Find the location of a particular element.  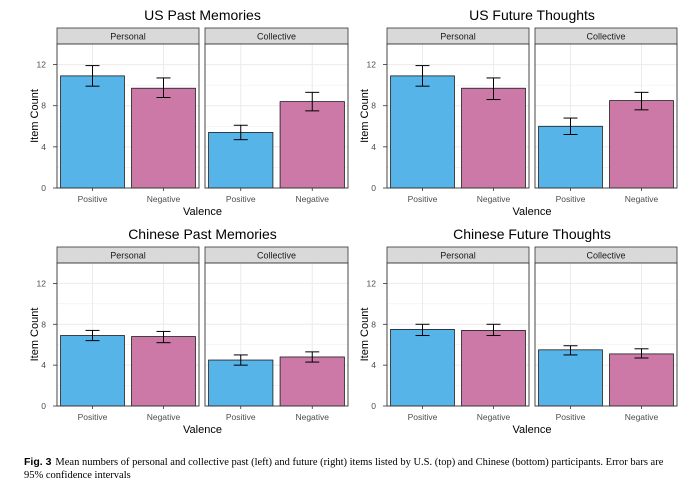

chart-title: US Past Memories is located at coordinates (202, 15).